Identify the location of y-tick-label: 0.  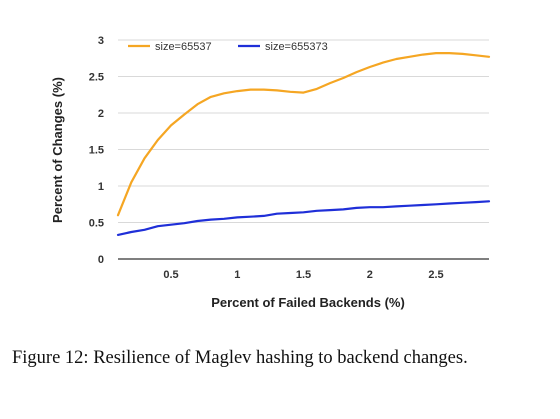
(101, 260).